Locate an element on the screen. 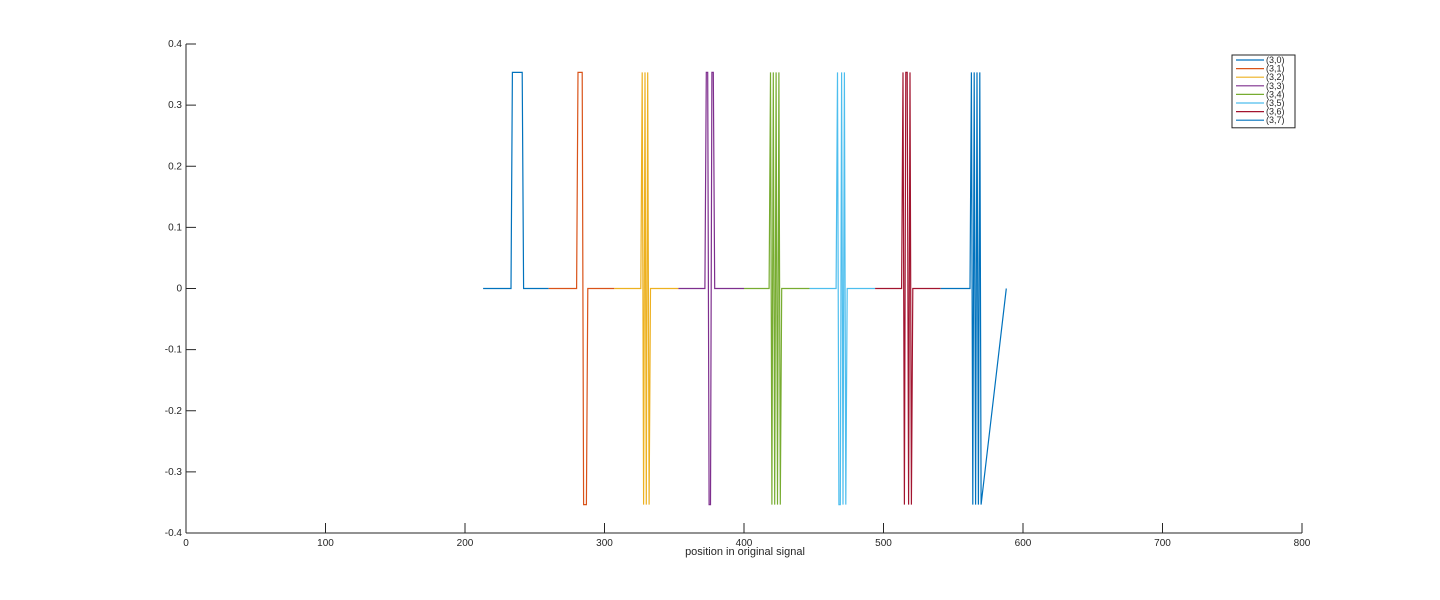  legend-entry-5: (3,5) is located at coordinates (1275, 103).